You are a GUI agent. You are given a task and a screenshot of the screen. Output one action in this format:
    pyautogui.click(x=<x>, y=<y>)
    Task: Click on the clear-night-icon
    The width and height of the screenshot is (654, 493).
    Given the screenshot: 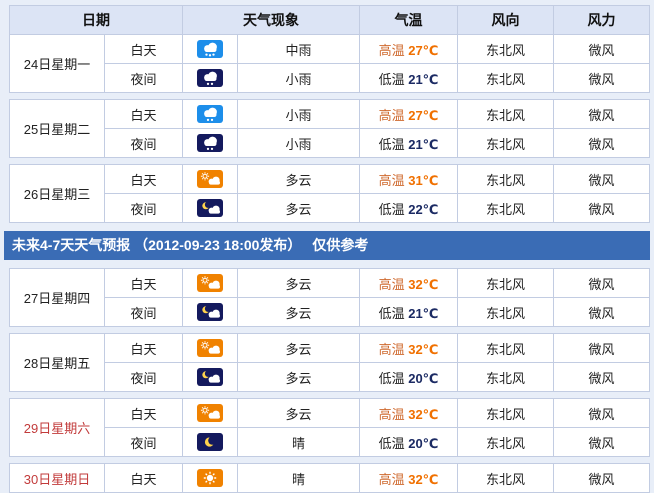 What is the action you would take?
    pyautogui.click(x=210, y=442)
    